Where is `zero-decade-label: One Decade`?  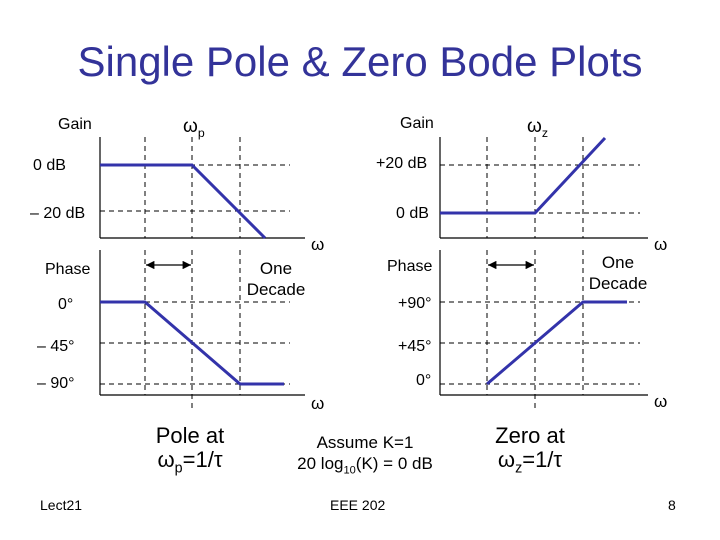
zero-decade-label: One Decade is located at coordinates (618, 273).